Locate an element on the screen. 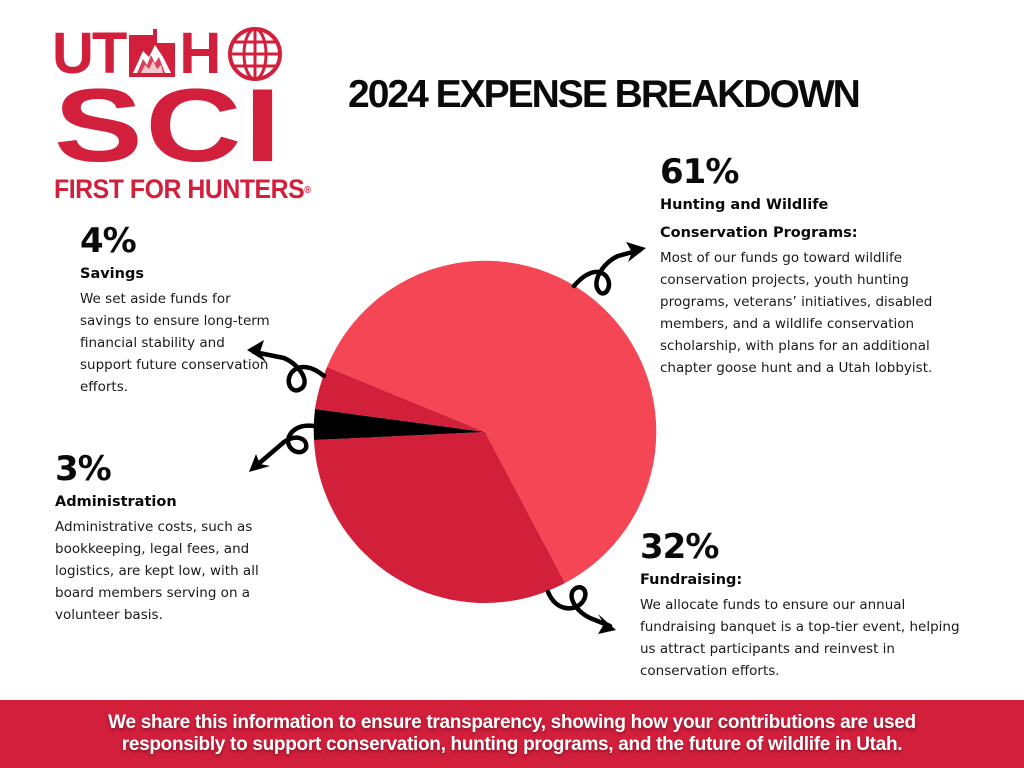 This screenshot has width=1024, height=768. percent-value: 3% is located at coordinates (83, 469).